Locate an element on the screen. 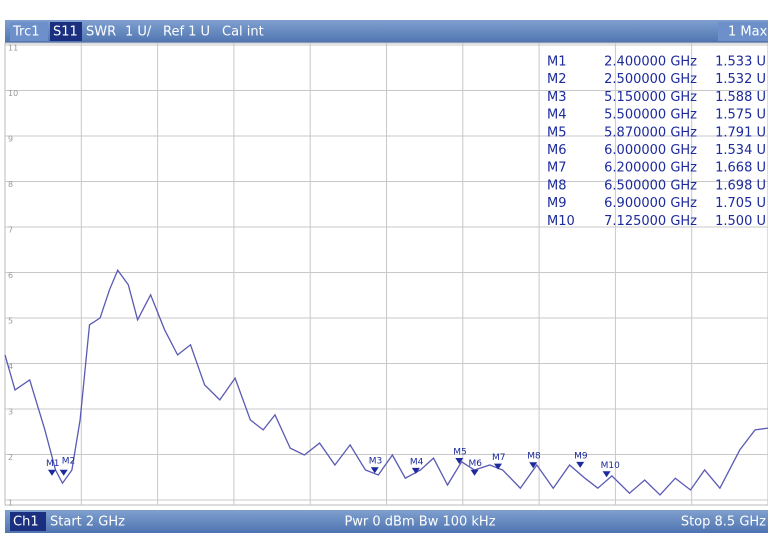 This screenshot has height=537, width=768. function-box is located at coordinates (743, 31).